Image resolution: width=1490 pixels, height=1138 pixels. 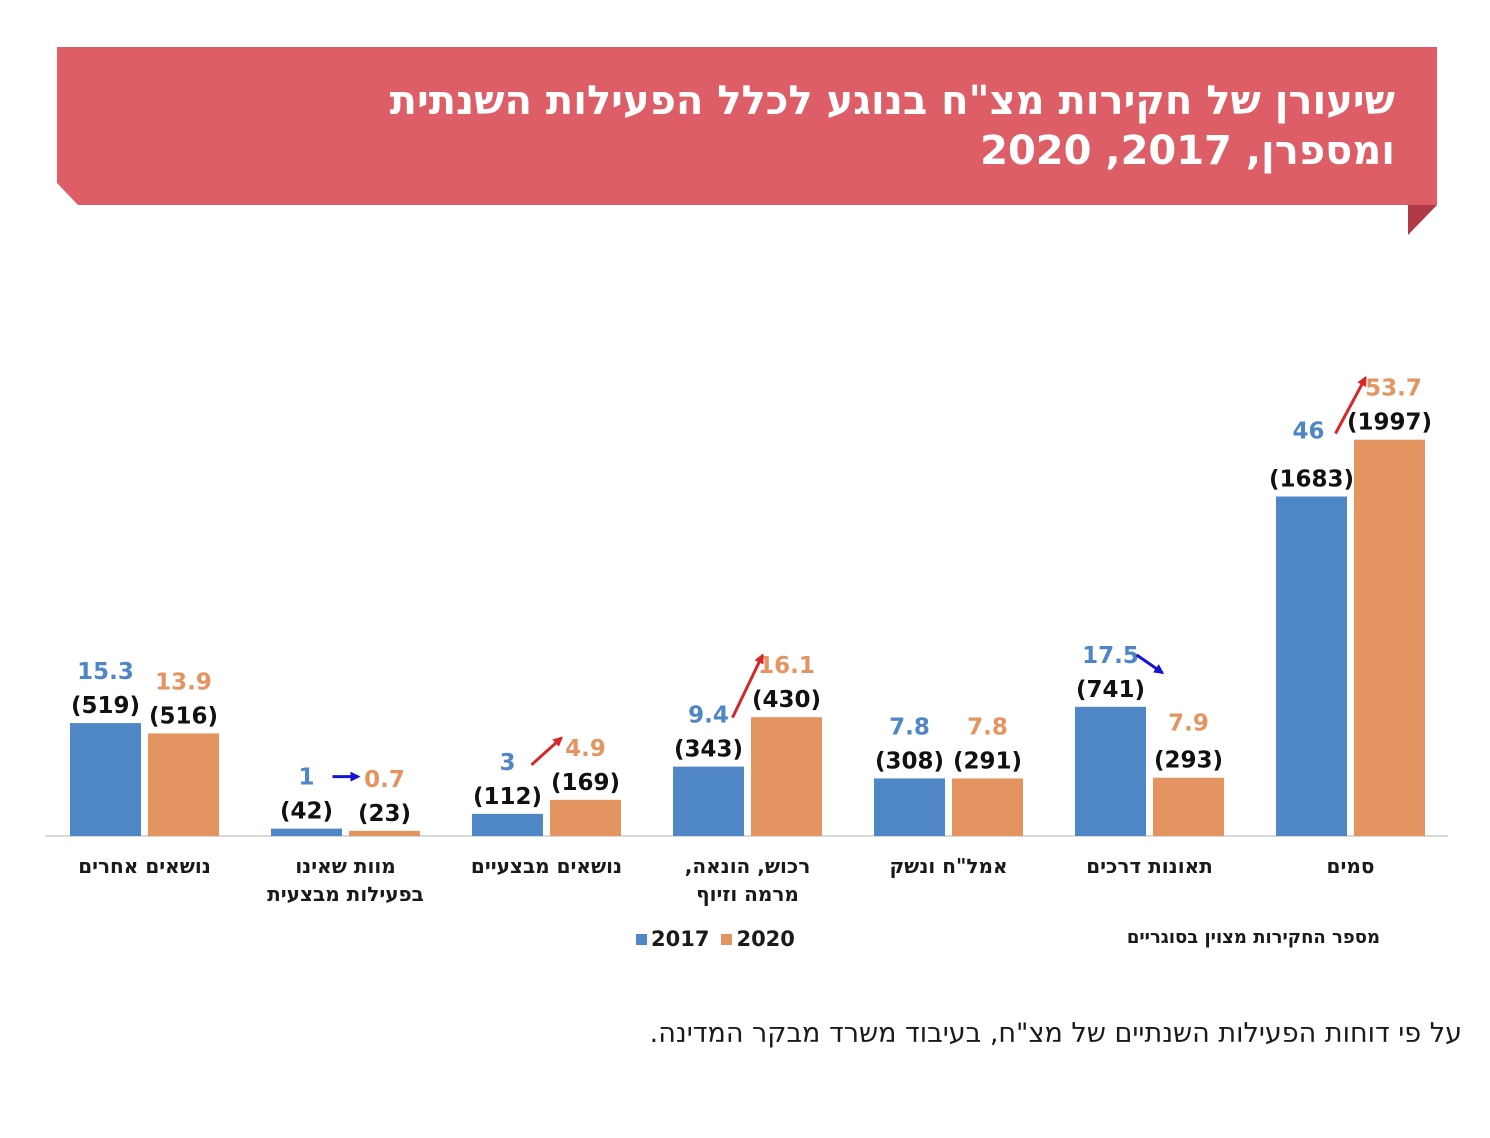 What do you see at coordinates (1110, 656) in the screenshot?
I see `value-label-2017: 17.5` at bounding box center [1110, 656].